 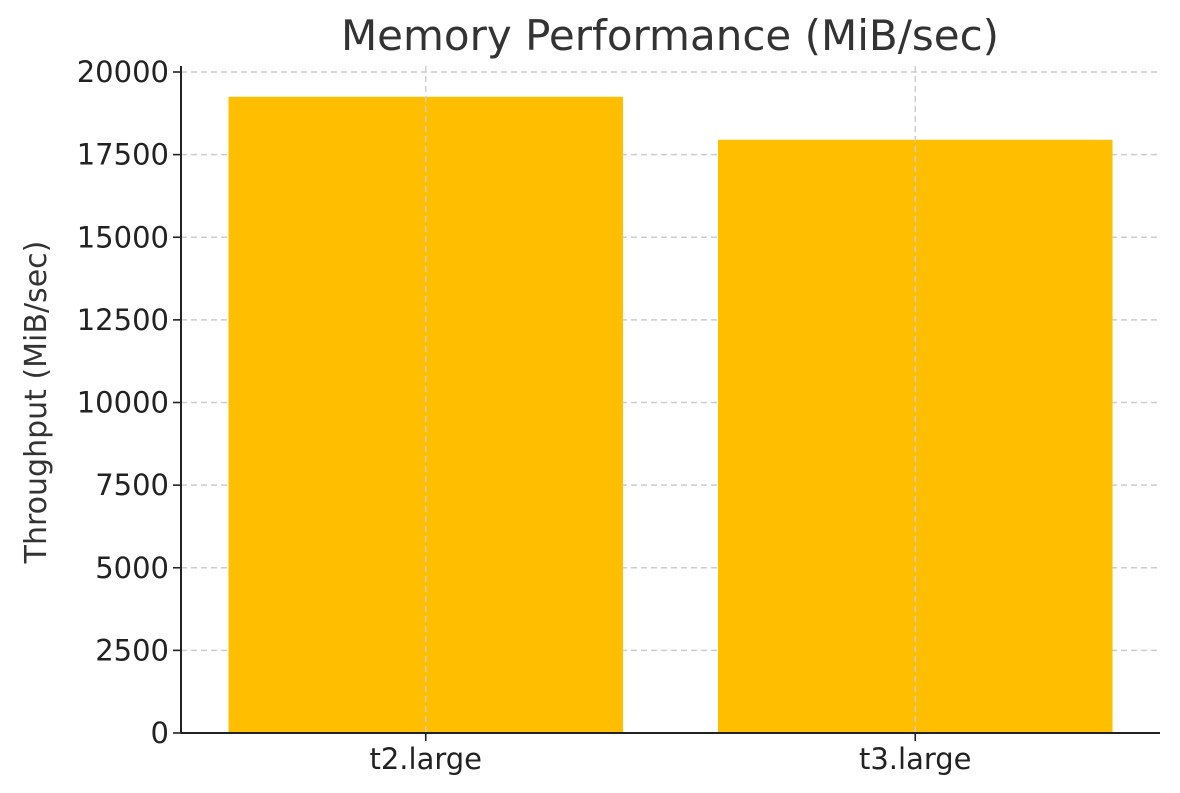 What do you see at coordinates (36, 403) in the screenshot?
I see `y-axis-label: Throughput (MiB/sec)` at bounding box center [36, 403].